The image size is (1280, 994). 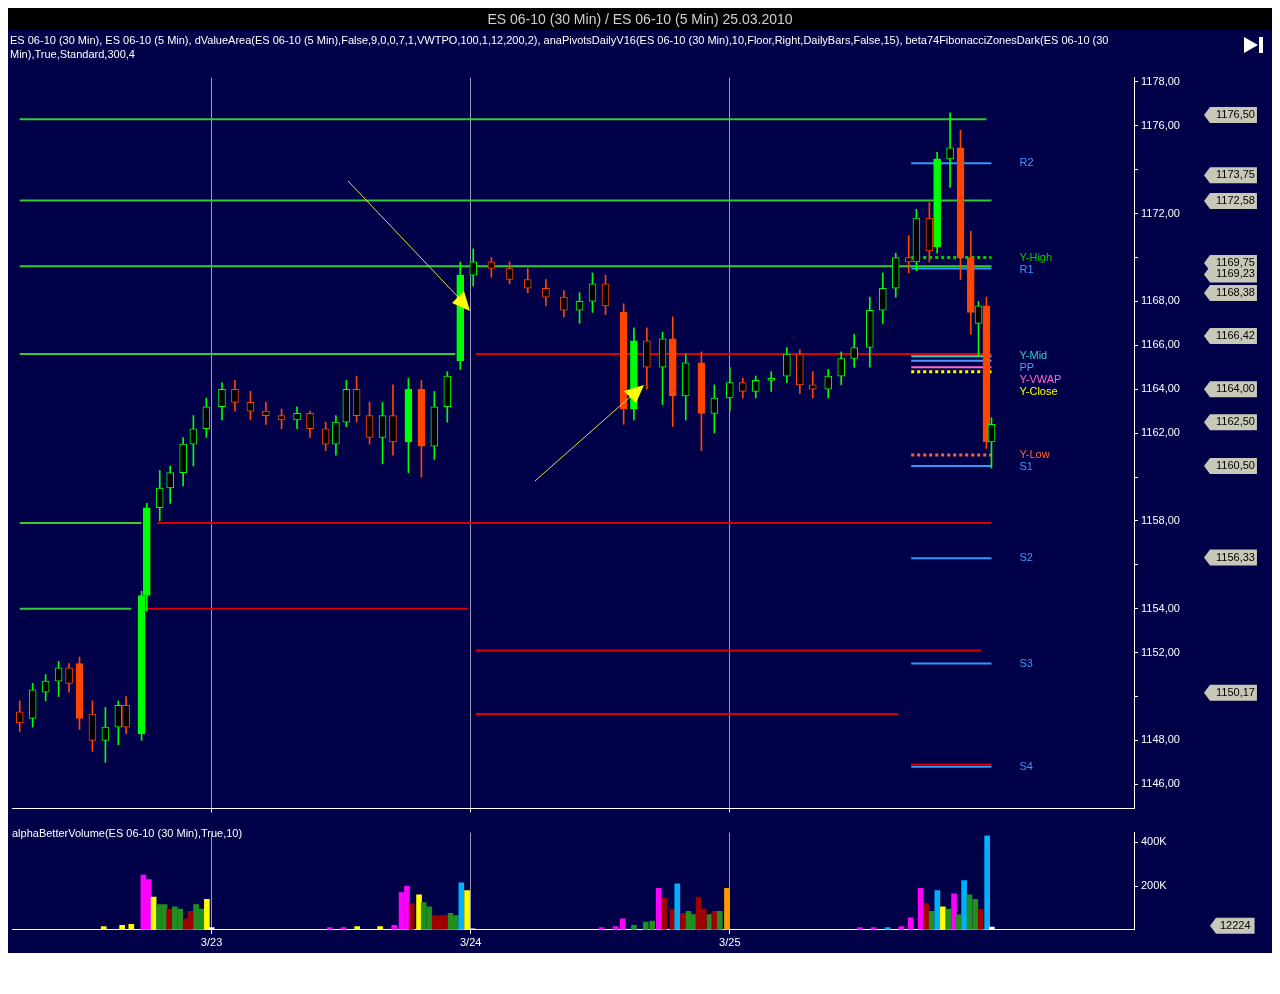 I want to click on y2-tick-label: 1172,58, so click(x=1235, y=199).